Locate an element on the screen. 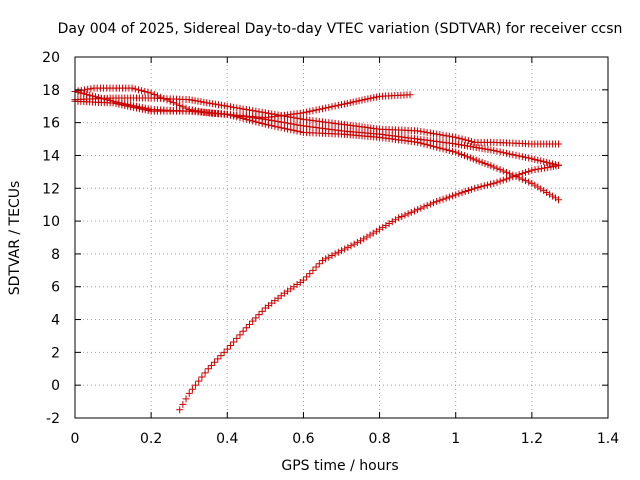  y-tick-label: 2 is located at coordinates (55, 353).